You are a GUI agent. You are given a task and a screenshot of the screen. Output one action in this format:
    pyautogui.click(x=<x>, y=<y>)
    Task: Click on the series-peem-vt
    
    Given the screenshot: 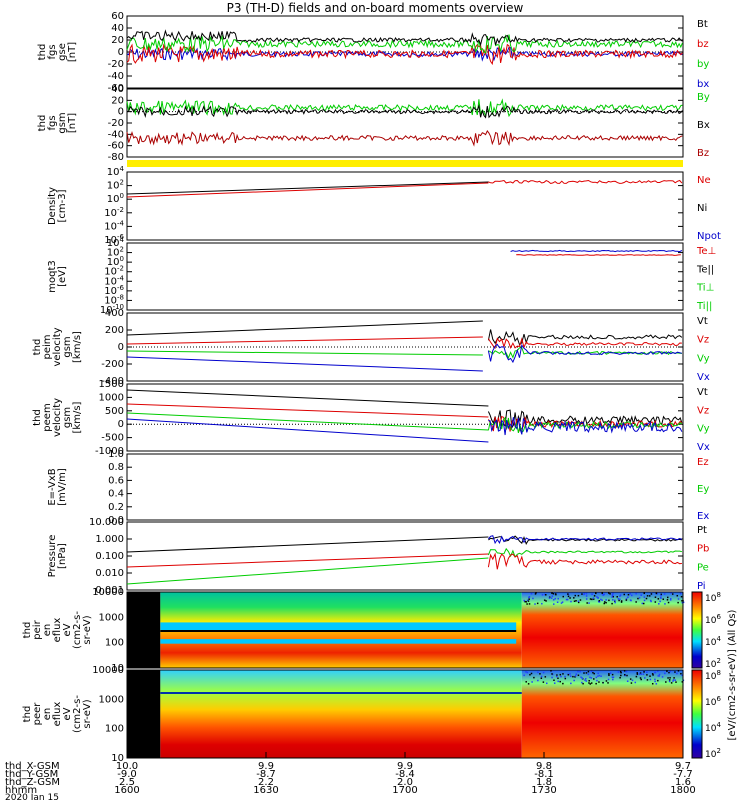 What is the action you would take?
    pyautogui.click(x=585, y=419)
    